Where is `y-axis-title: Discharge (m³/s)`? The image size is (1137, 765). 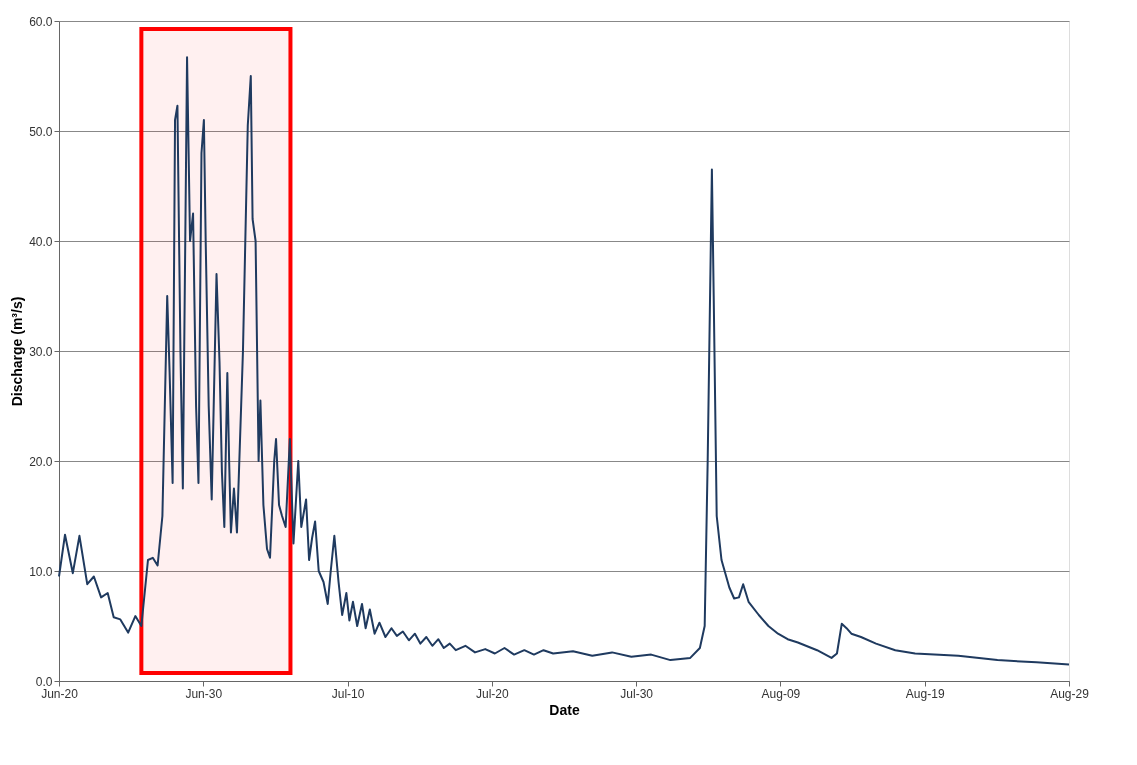 y-axis-title: Discharge (m³/s) is located at coordinates (17, 351).